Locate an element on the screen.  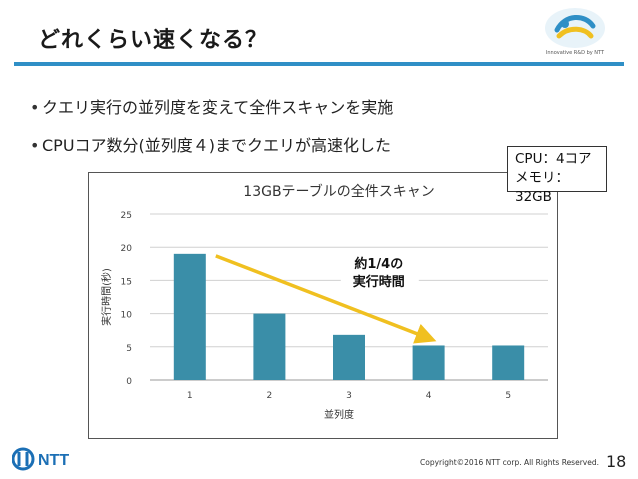
y-tick-label: 25 is located at coordinates (126, 216).